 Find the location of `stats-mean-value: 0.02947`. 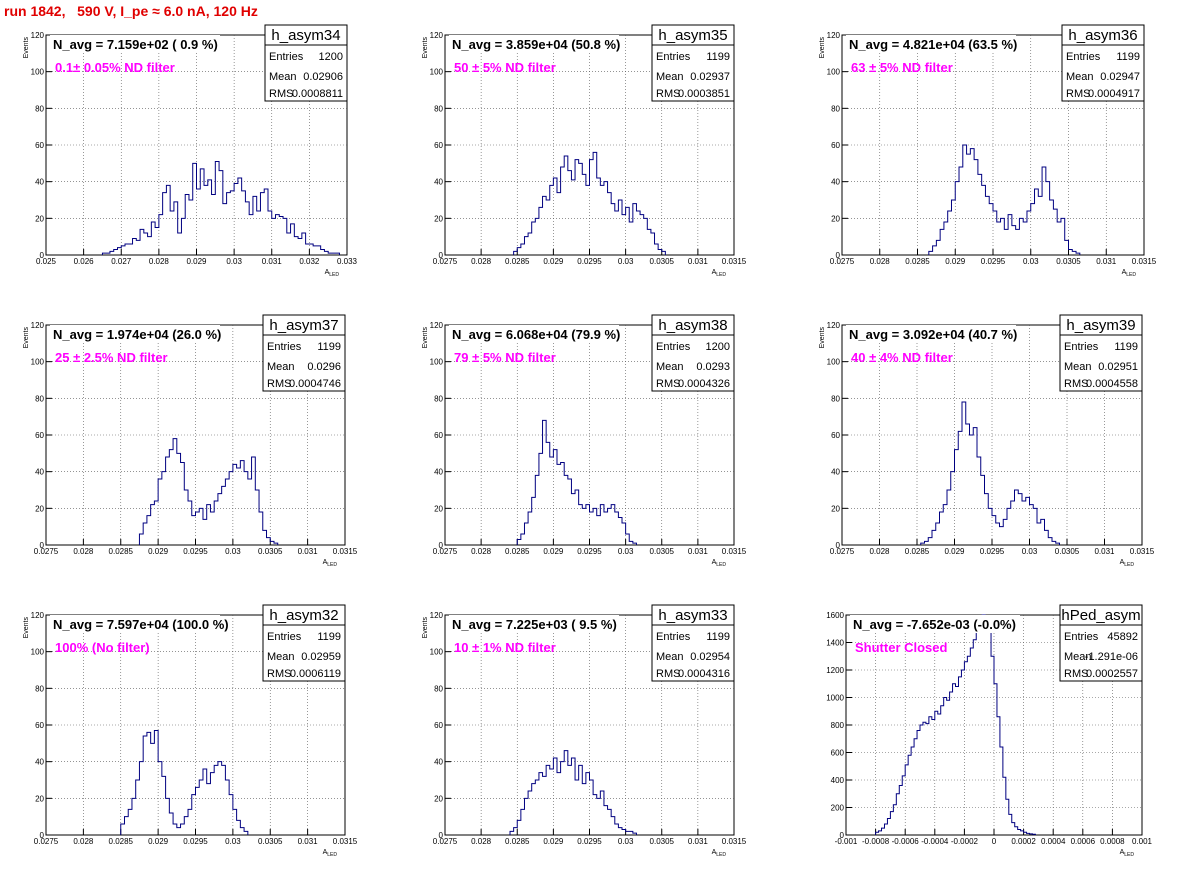

stats-mean-value: 0.02947 is located at coordinates (1120, 77).